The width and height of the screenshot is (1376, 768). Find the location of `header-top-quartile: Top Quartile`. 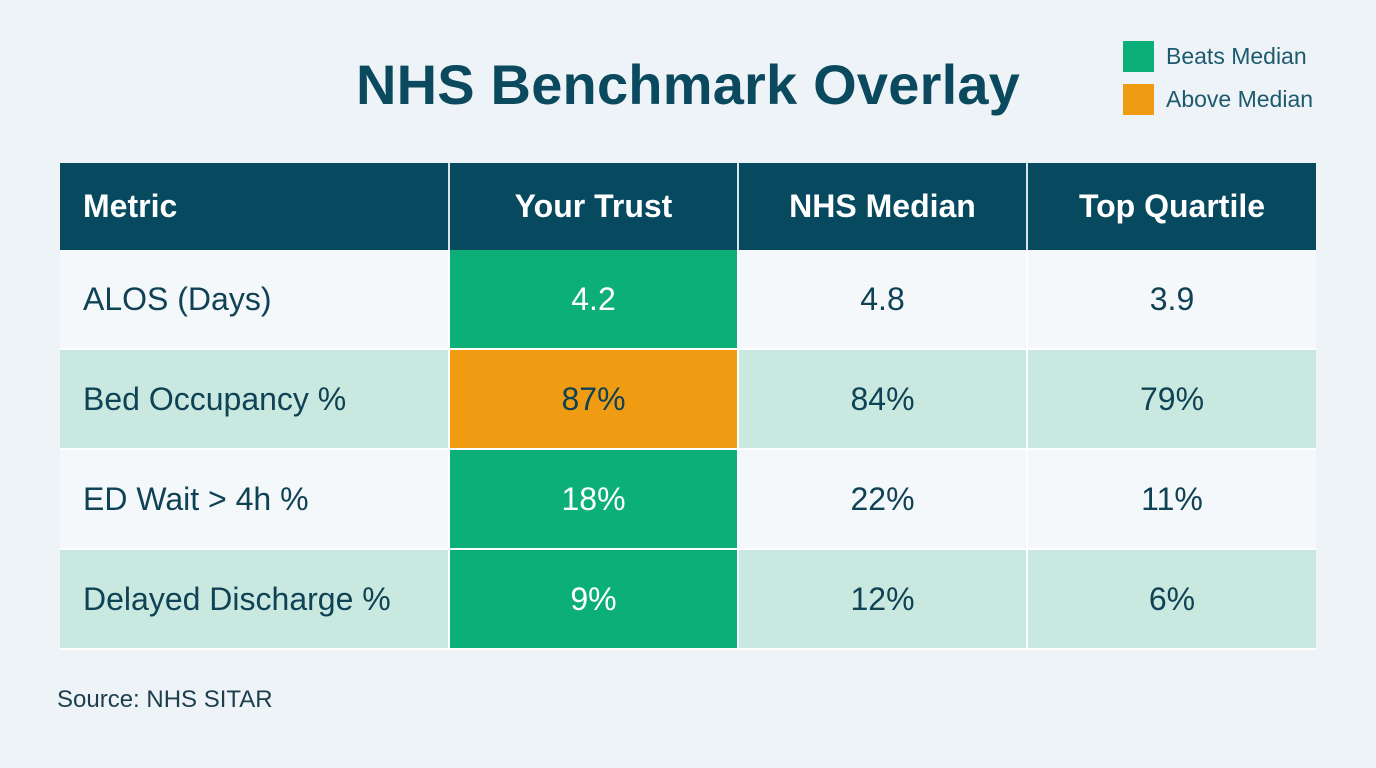

header-top-quartile: Top Quartile is located at coordinates (1172, 206).